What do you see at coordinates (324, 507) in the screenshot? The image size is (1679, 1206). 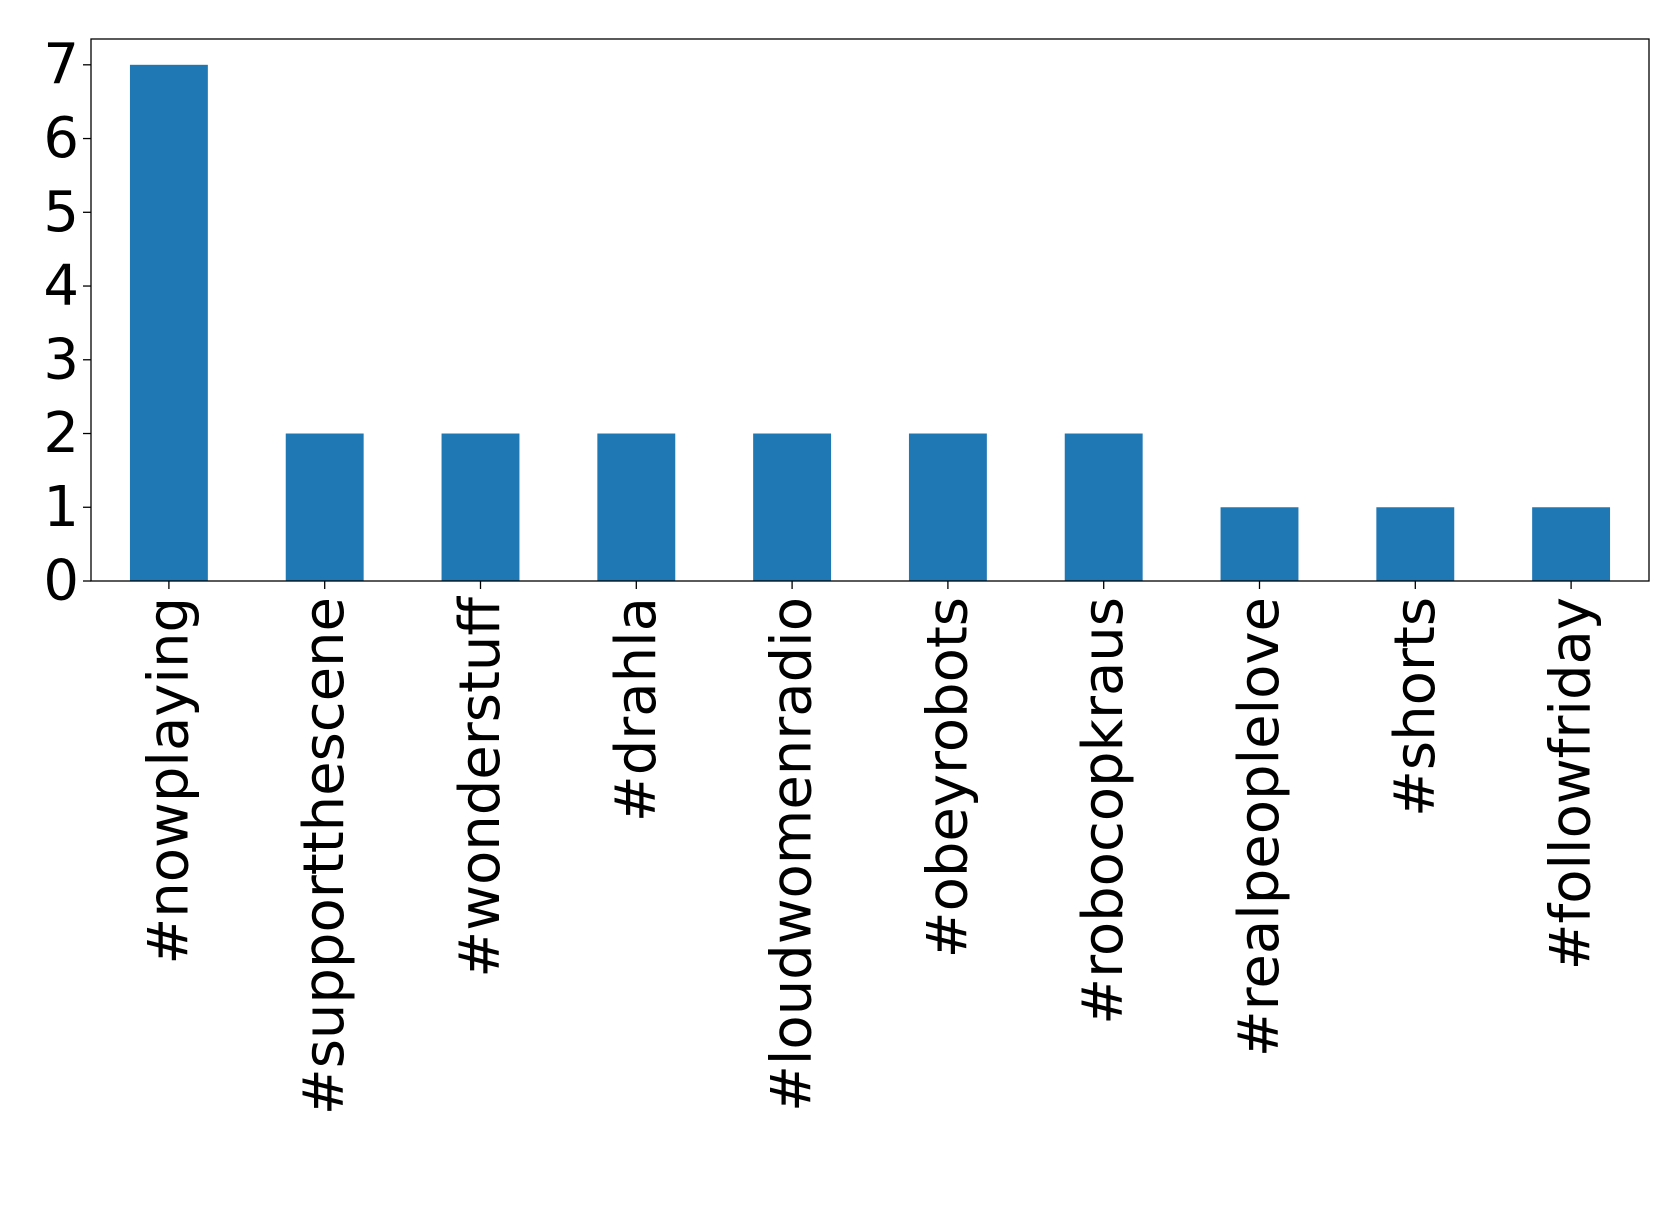 I see `bar-supportthescene` at bounding box center [324, 507].